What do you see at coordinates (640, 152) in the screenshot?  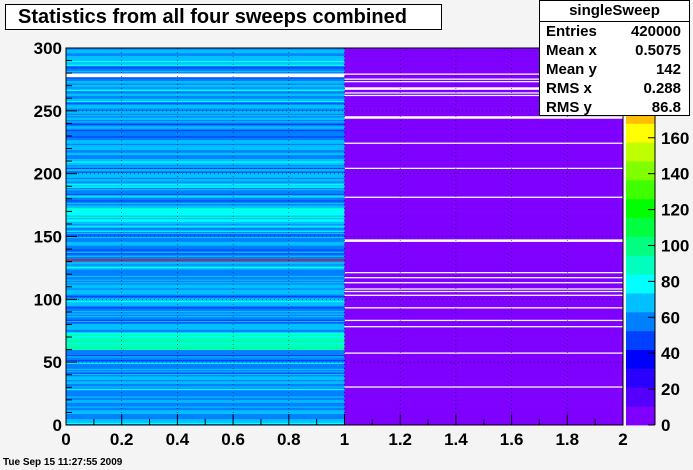 I see `palette-swatch` at bounding box center [640, 152].